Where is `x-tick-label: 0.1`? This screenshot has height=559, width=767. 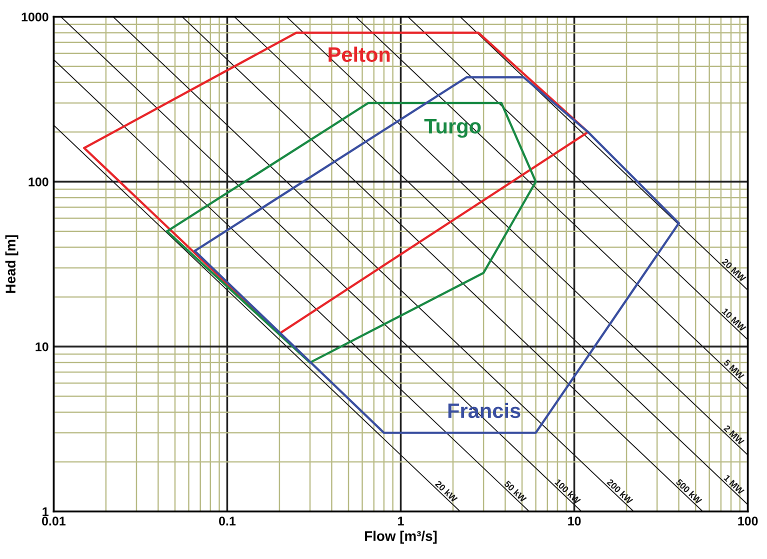
x-tick-label: 0.1 is located at coordinates (227, 521).